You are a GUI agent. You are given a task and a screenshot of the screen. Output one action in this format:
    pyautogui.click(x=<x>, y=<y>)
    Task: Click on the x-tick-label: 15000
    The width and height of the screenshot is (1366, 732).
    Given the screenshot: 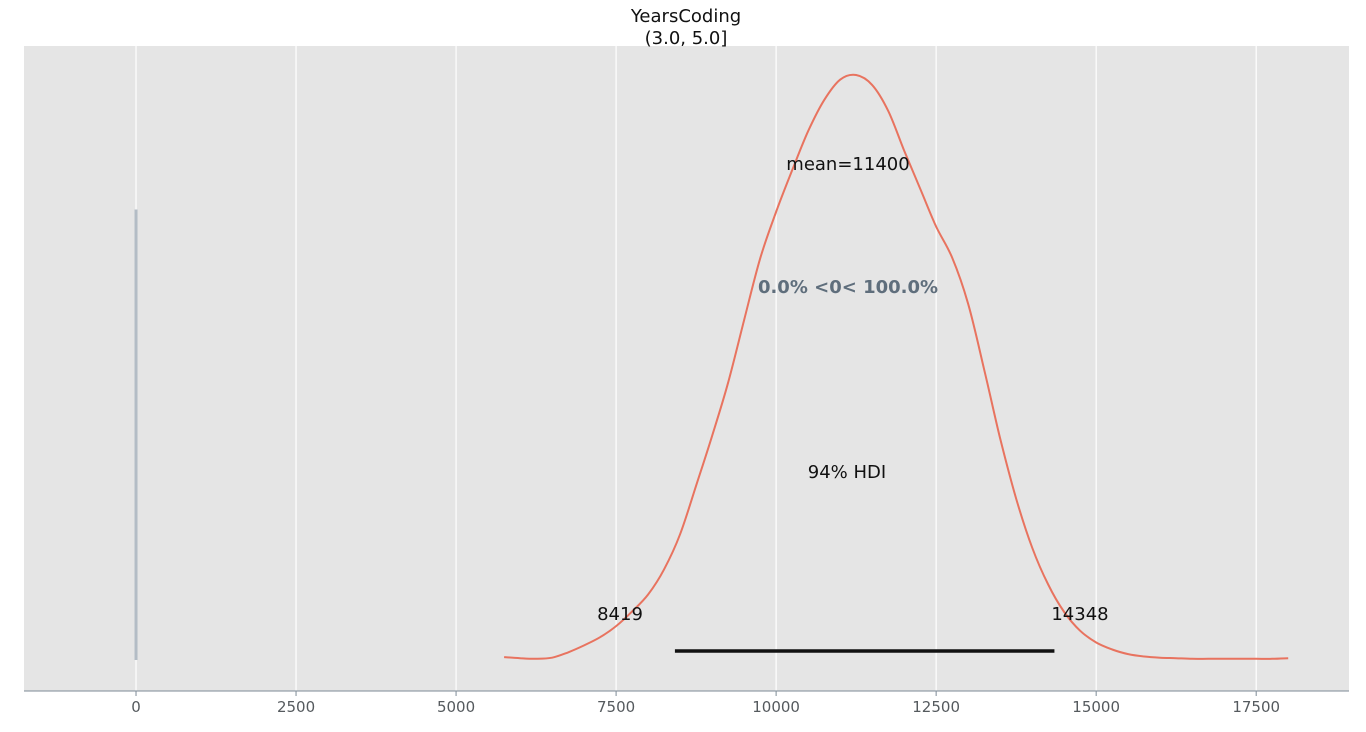 What is the action you would take?
    pyautogui.click(x=1096, y=707)
    